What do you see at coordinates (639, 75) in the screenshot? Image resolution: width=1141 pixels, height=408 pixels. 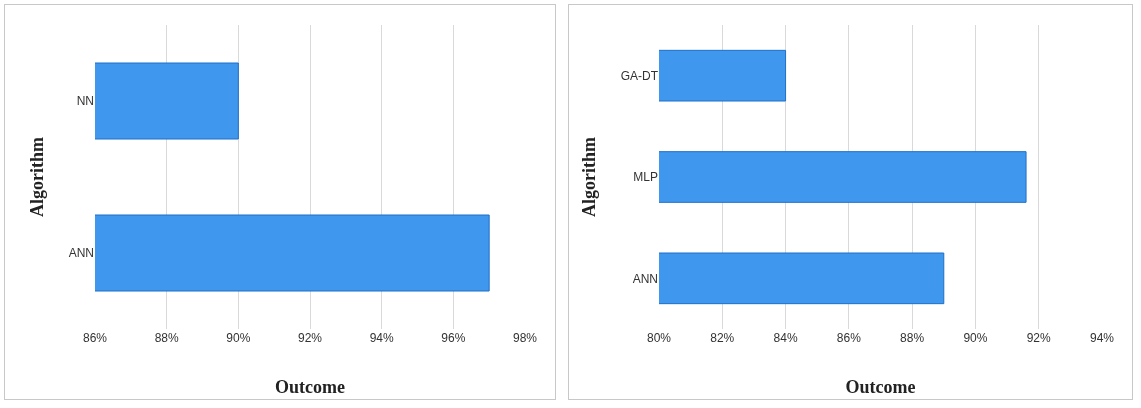 I see `y-tick-label: GA-DT` at bounding box center [639, 75].